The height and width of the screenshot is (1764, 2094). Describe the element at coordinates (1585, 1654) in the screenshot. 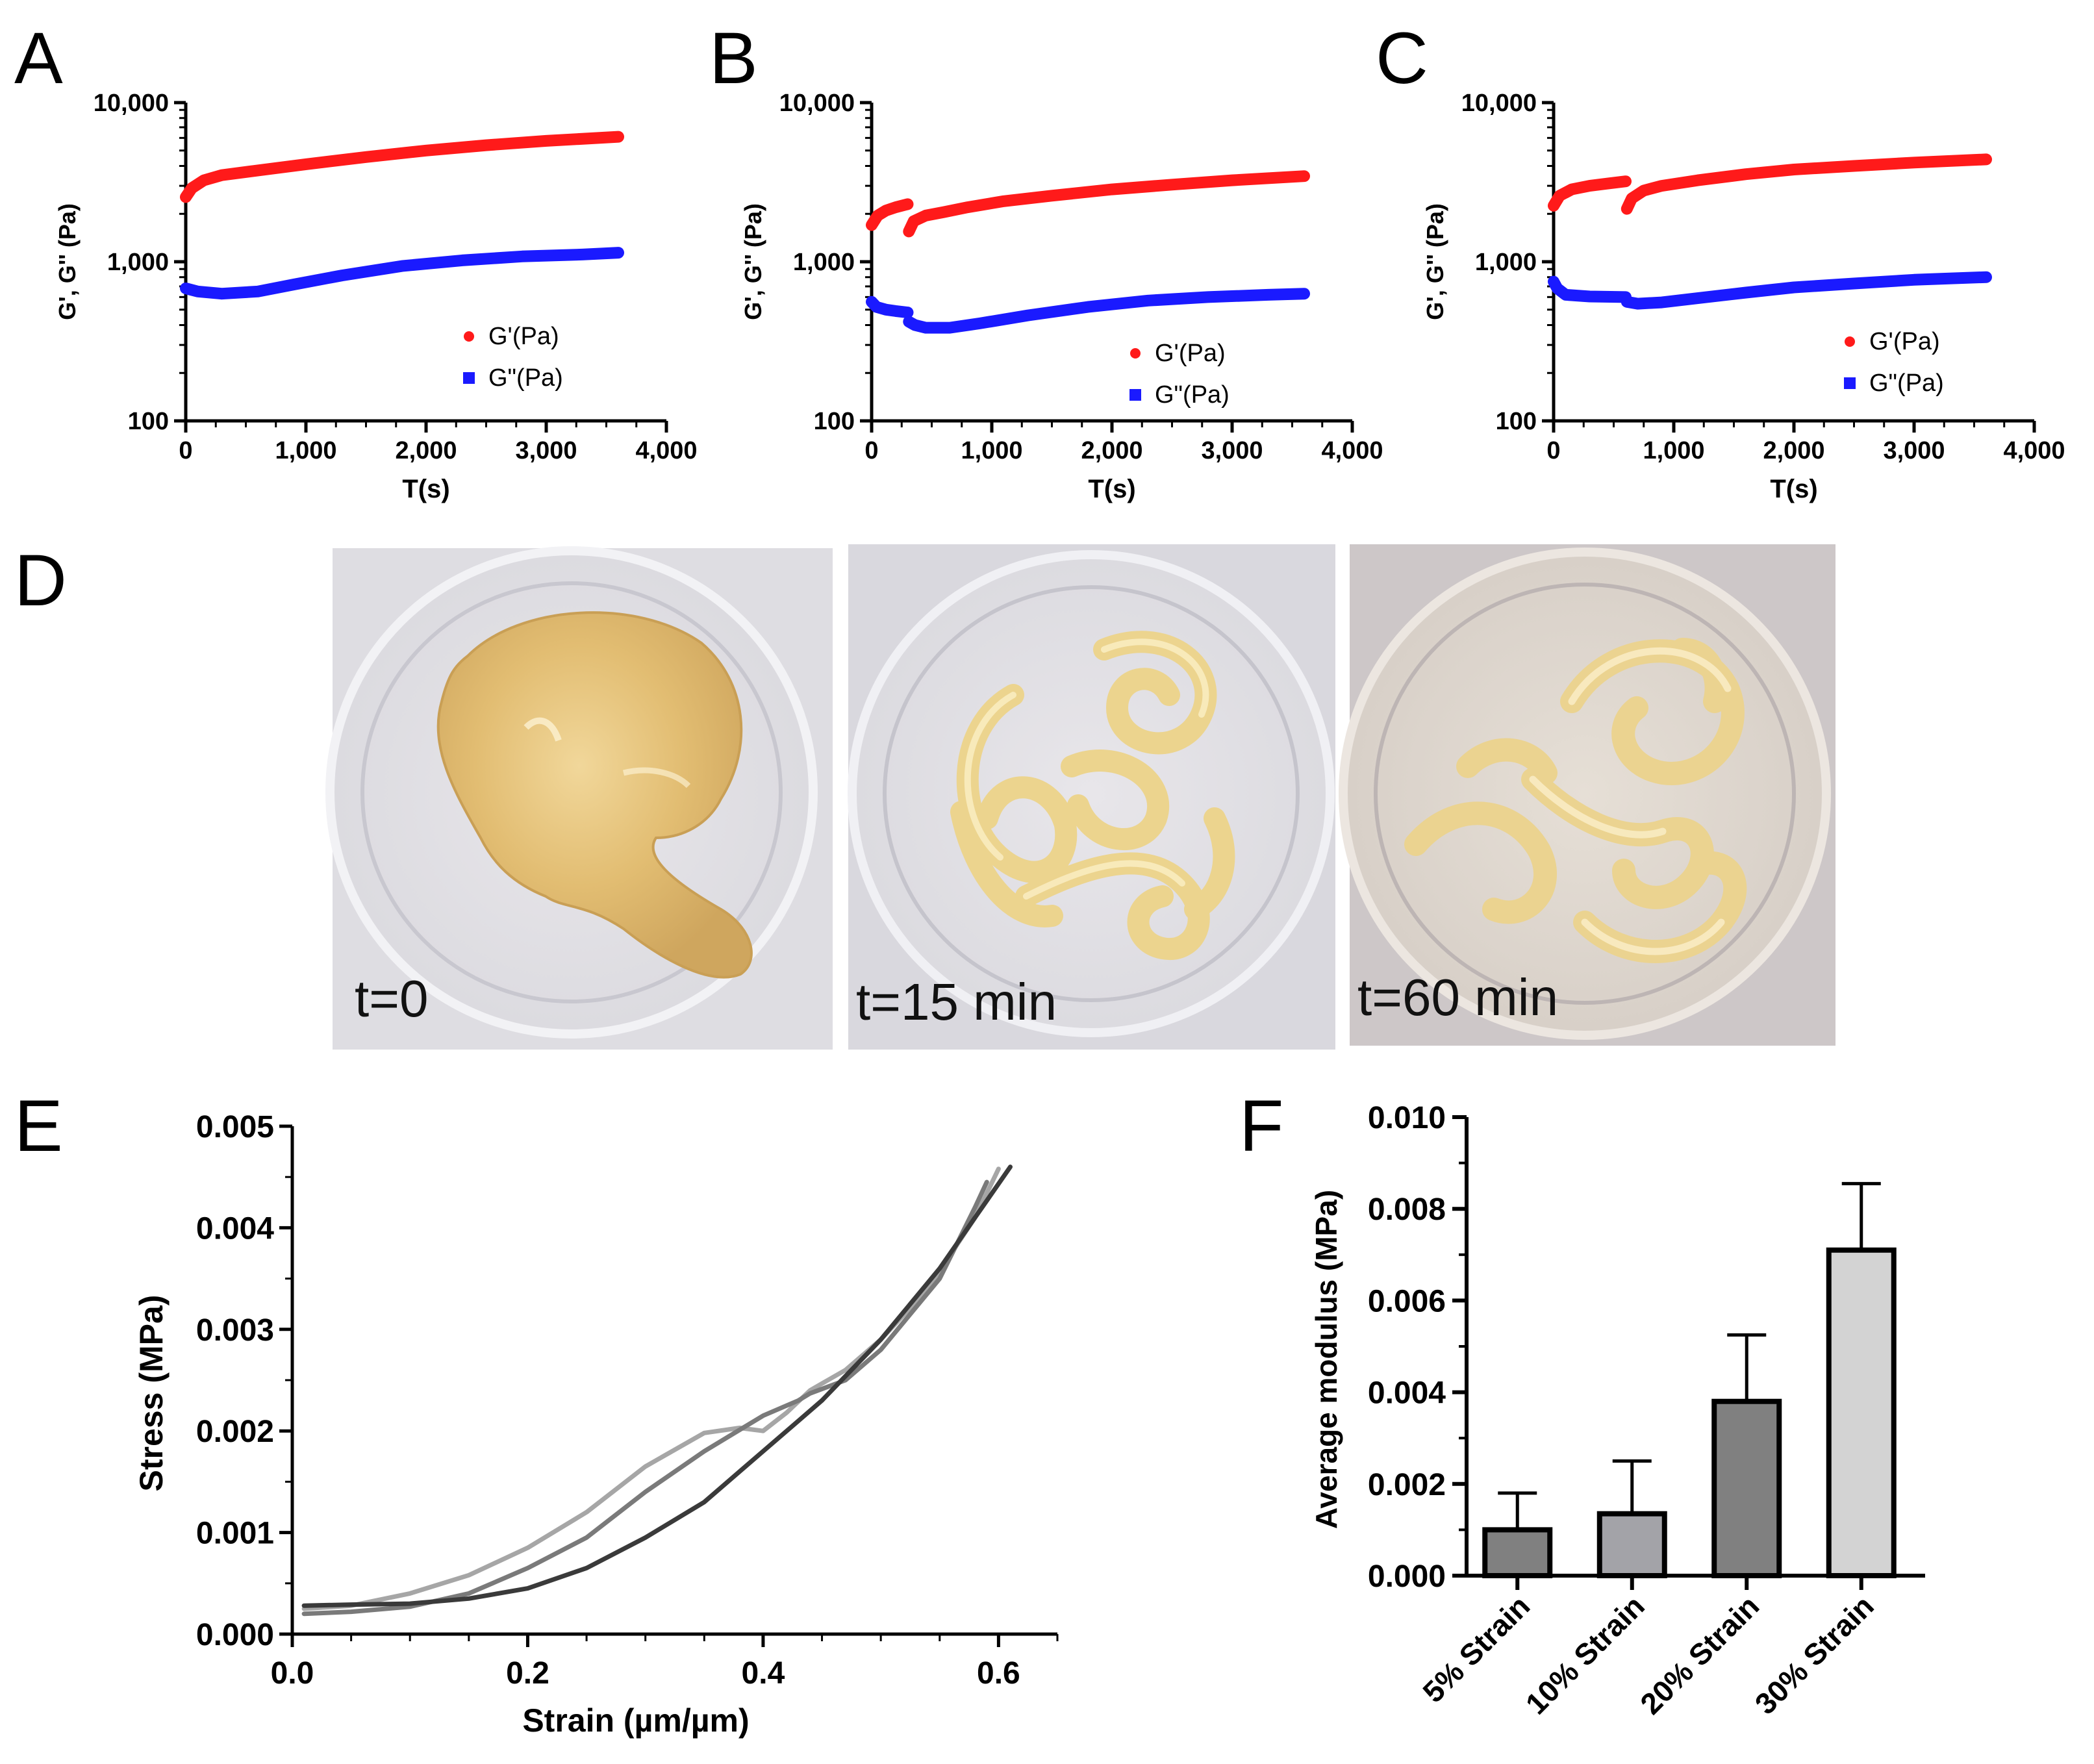

I see `x-category-label: 10% Strain` at that location.